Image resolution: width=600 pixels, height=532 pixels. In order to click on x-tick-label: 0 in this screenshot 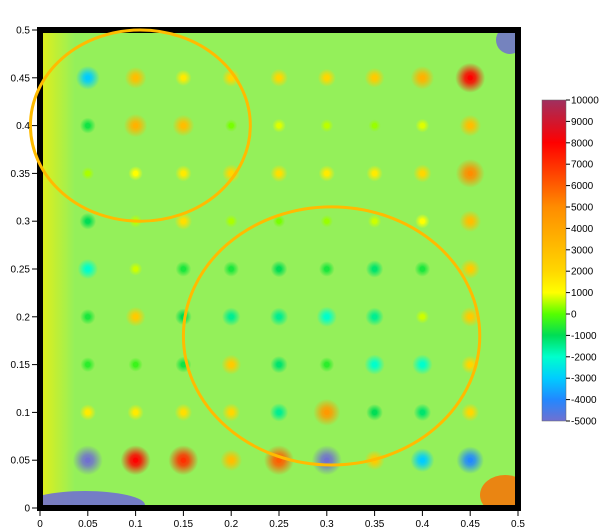, I will do `click(40, 524)`.